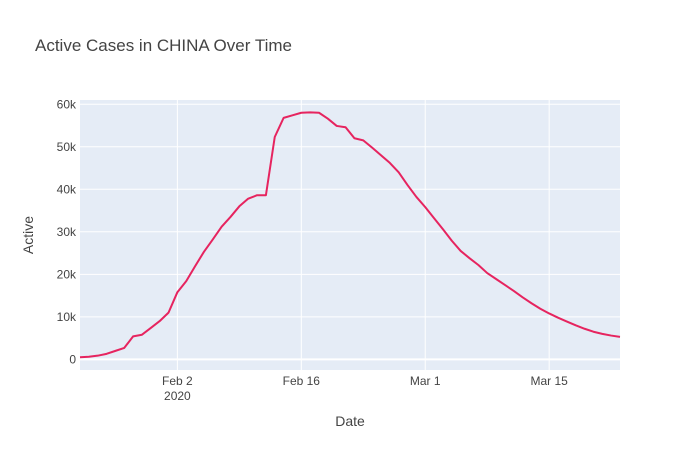 The image size is (700, 450). What do you see at coordinates (67, 317) in the screenshot?
I see `y-tick-label: 10k` at bounding box center [67, 317].